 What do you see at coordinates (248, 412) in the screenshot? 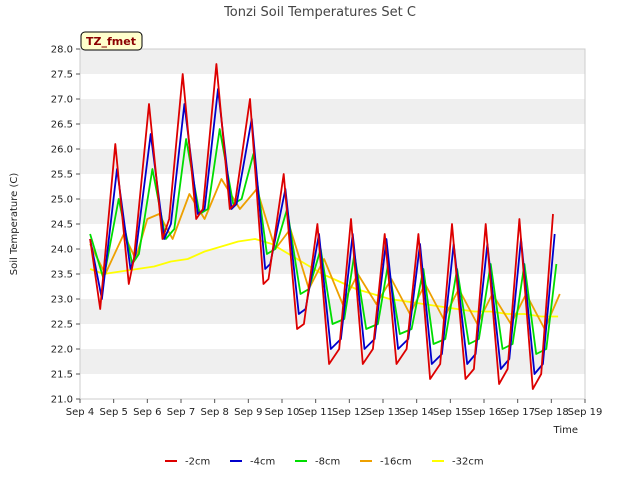
I see `x-tick-label: Sep 9` at bounding box center [248, 412].